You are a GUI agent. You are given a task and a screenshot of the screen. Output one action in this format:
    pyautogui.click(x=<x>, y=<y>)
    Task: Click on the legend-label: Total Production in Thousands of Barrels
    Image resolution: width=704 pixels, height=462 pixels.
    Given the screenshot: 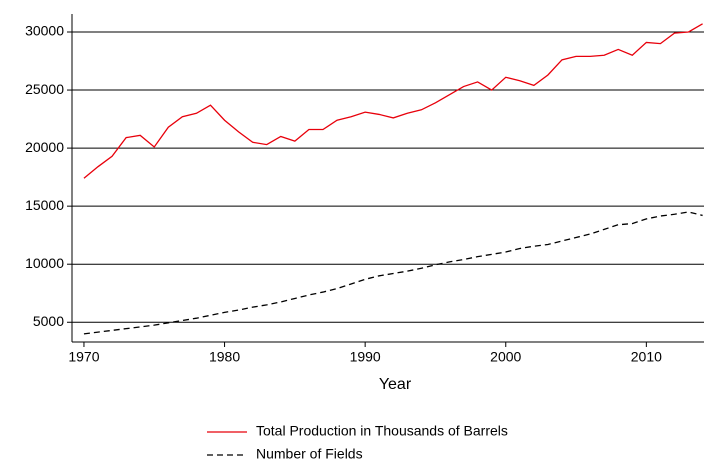 What is the action you would take?
    pyautogui.click(x=382, y=431)
    